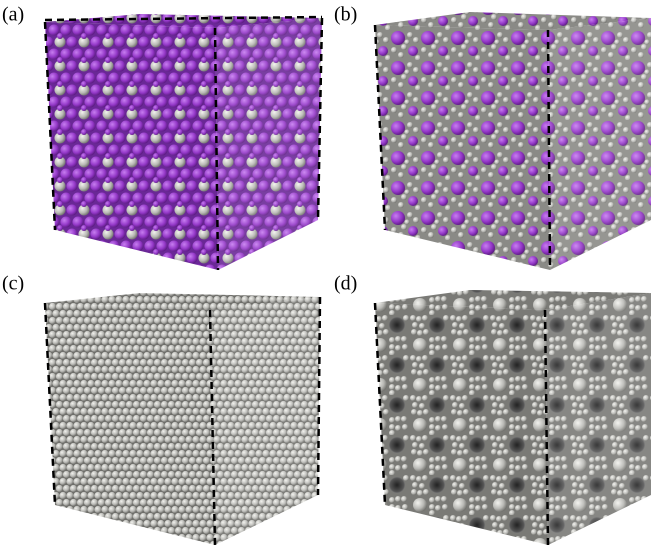 This screenshot has height=550, width=651. I want to click on panel-label: (d), so click(345, 284).